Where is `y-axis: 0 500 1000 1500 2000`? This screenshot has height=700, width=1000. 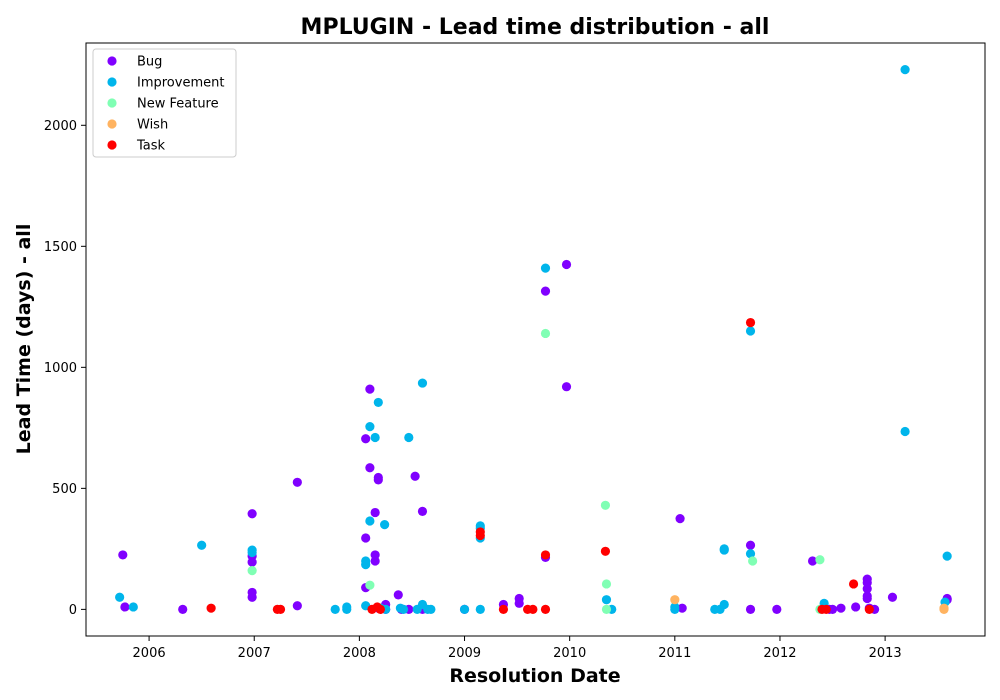 y-axis: 0 500 1000 1500 2000 is located at coordinates (65, 368).